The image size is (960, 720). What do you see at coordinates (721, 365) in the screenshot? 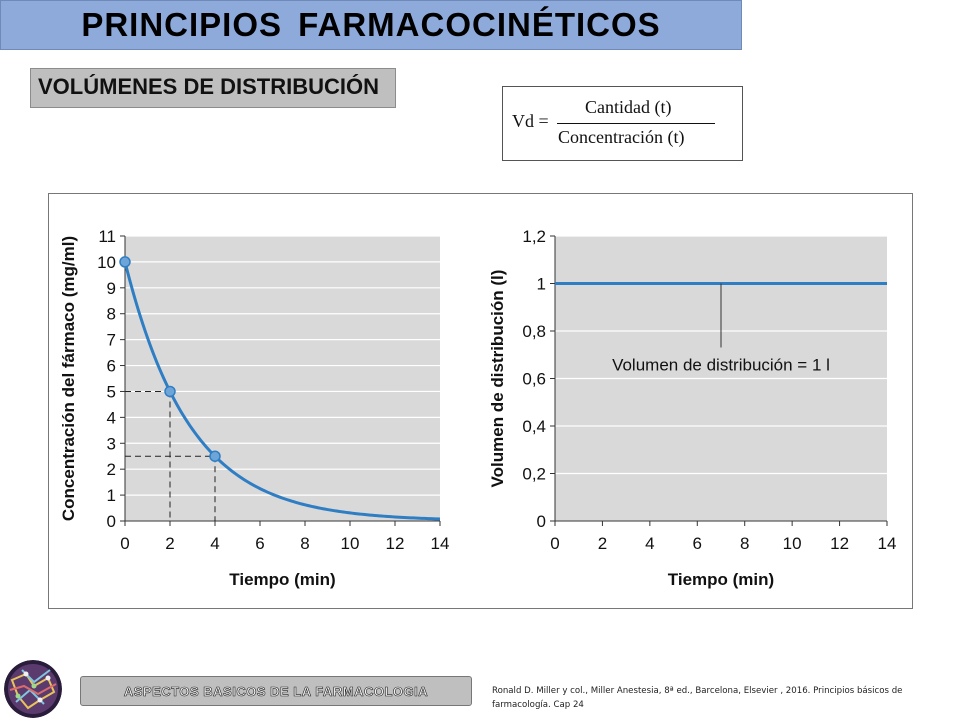
I see `annotation-label: Volumen de distribución = 1 l` at bounding box center [721, 365].